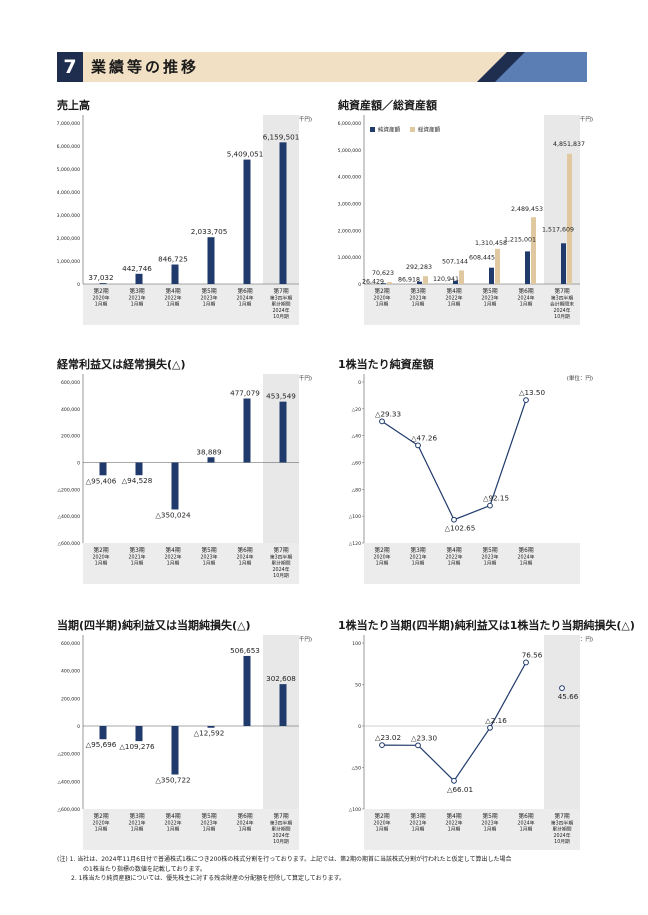 The image size is (648, 915). Describe the element at coordinates (70, 437) in the screenshot. I see `y-tick-label: 200,000` at that location.